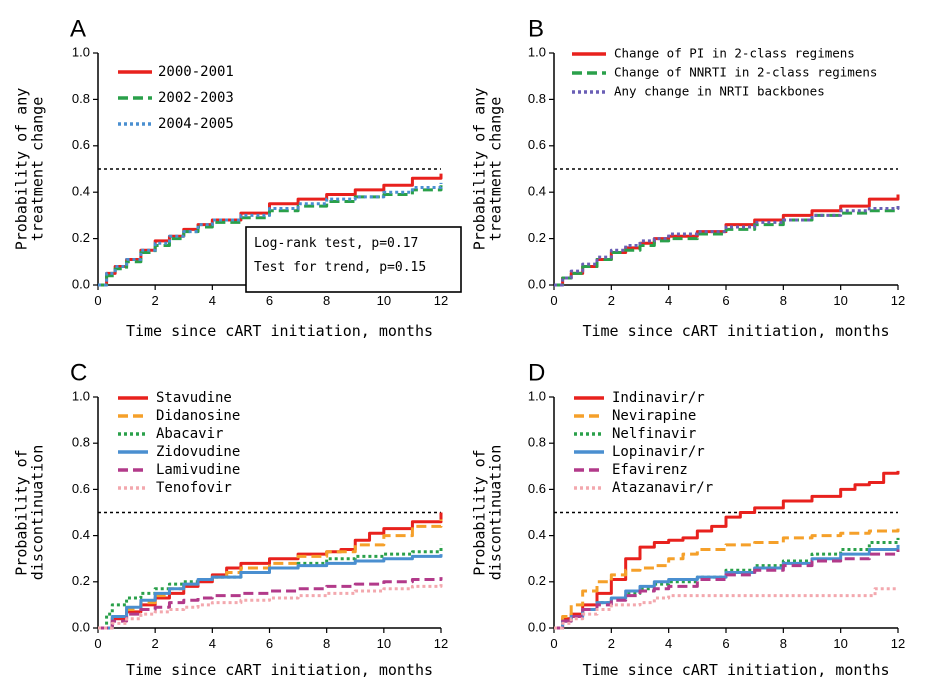 Image resolution: width=939 pixels, height=678 pixels. I want to click on panel-c-x-axis-label: Time since cART initiation, months, so click(279, 669).